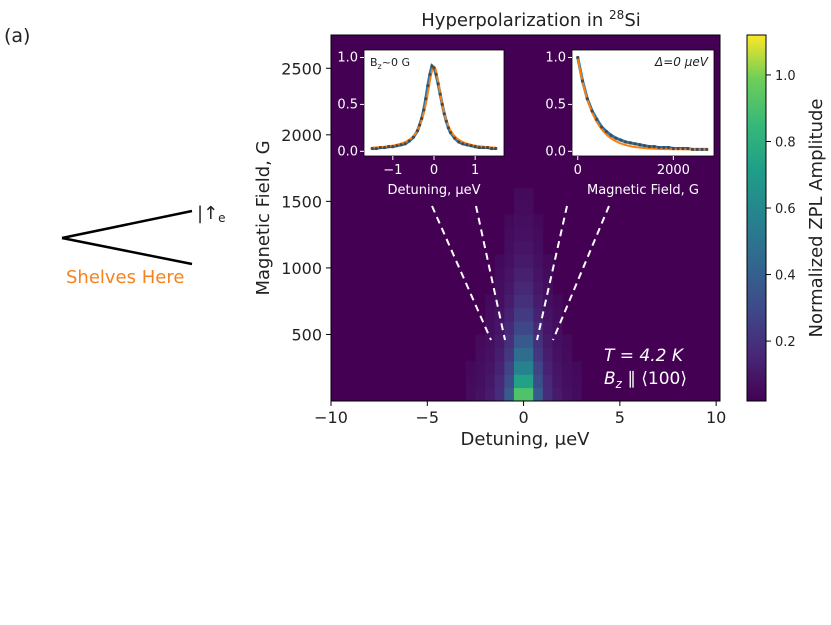 This screenshot has width=831, height=625. Describe the element at coordinates (526, 439) in the screenshot. I see `x-axis-label: Detuning, μeV` at that location.